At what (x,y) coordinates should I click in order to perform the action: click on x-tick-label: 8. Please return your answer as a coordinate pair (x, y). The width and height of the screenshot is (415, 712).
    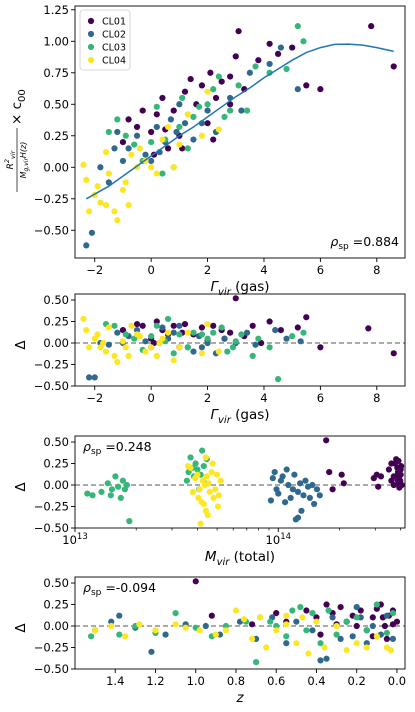
    Looking at the image, I should click on (376, 398).